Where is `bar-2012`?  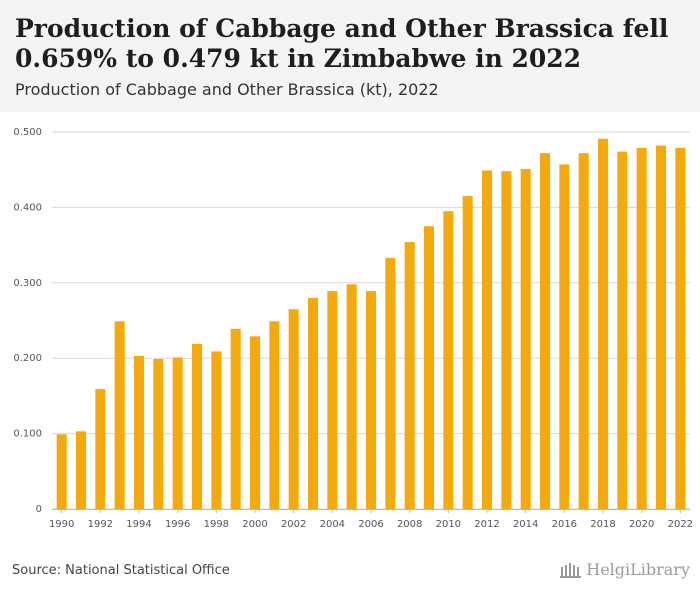 bar-2012 is located at coordinates (487, 340).